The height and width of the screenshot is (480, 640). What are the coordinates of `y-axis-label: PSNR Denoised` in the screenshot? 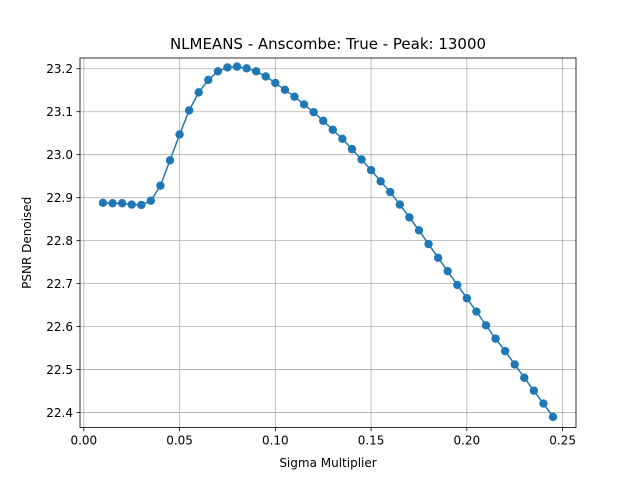 It's located at (27, 243).